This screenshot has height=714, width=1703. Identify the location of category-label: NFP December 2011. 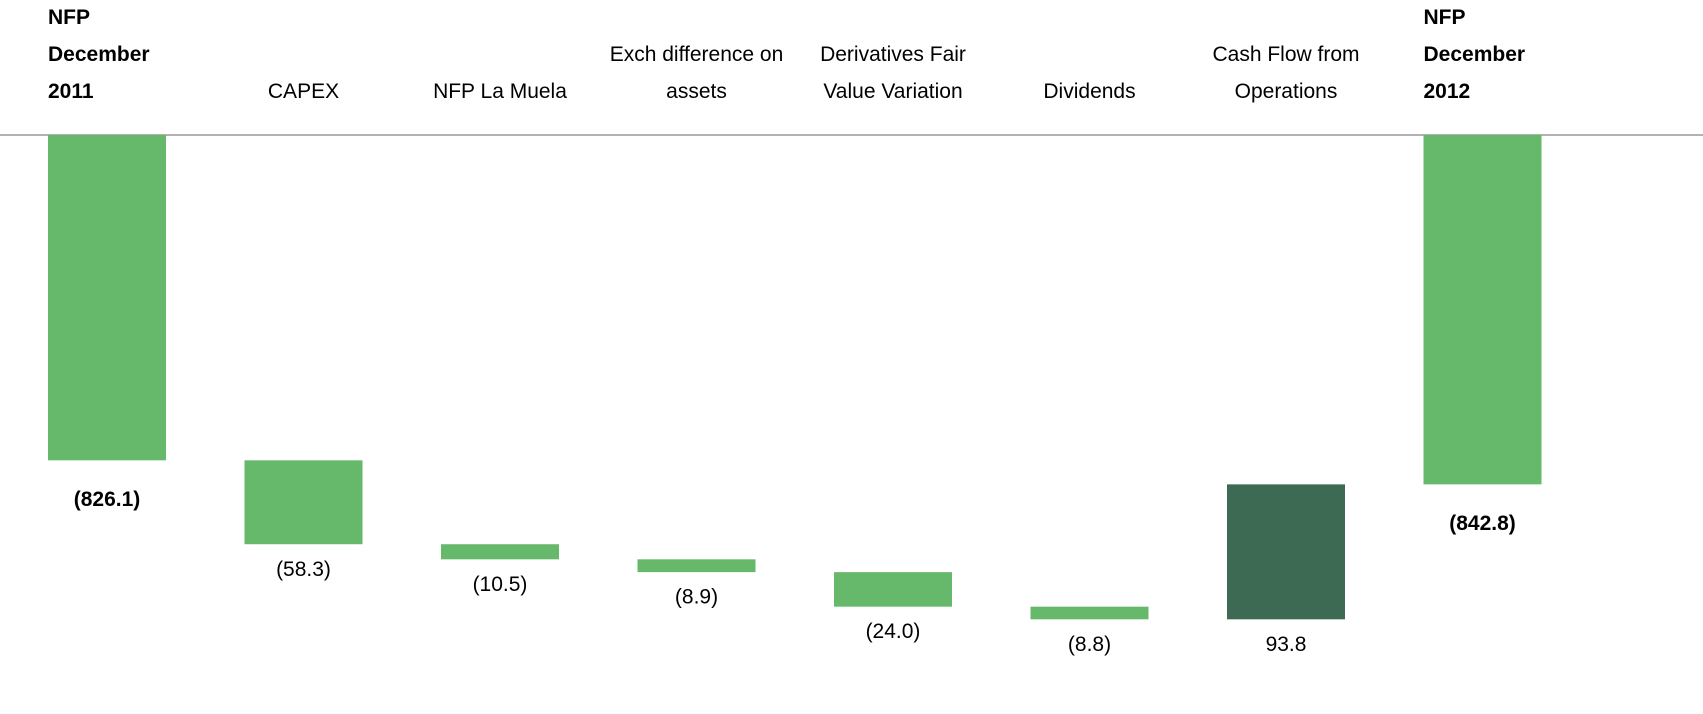
(99, 54).